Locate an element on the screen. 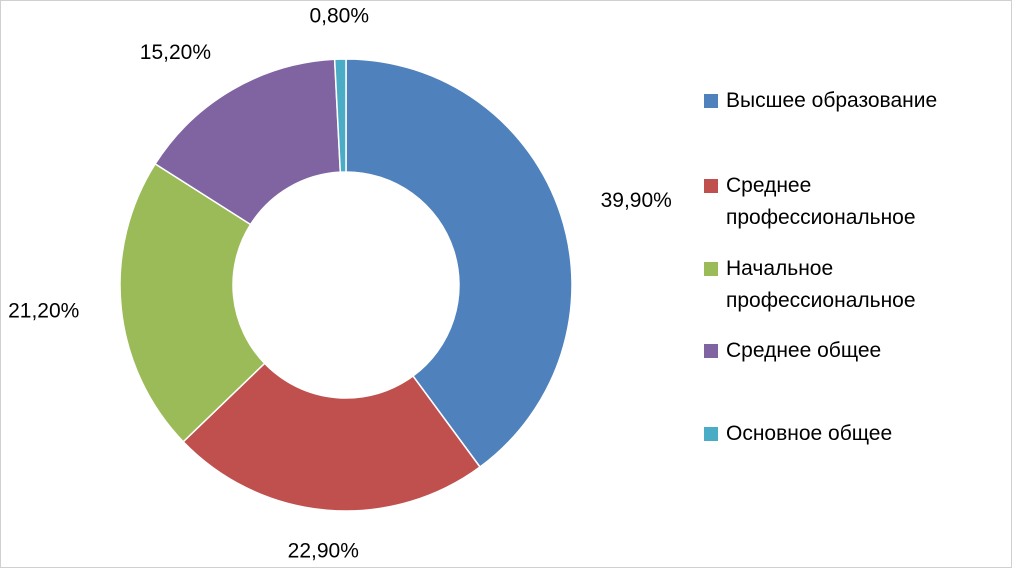 Image resolution: width=1012 pixels, height=568 pixels. data-label: 39,90% is located at coordinates (636, 200).